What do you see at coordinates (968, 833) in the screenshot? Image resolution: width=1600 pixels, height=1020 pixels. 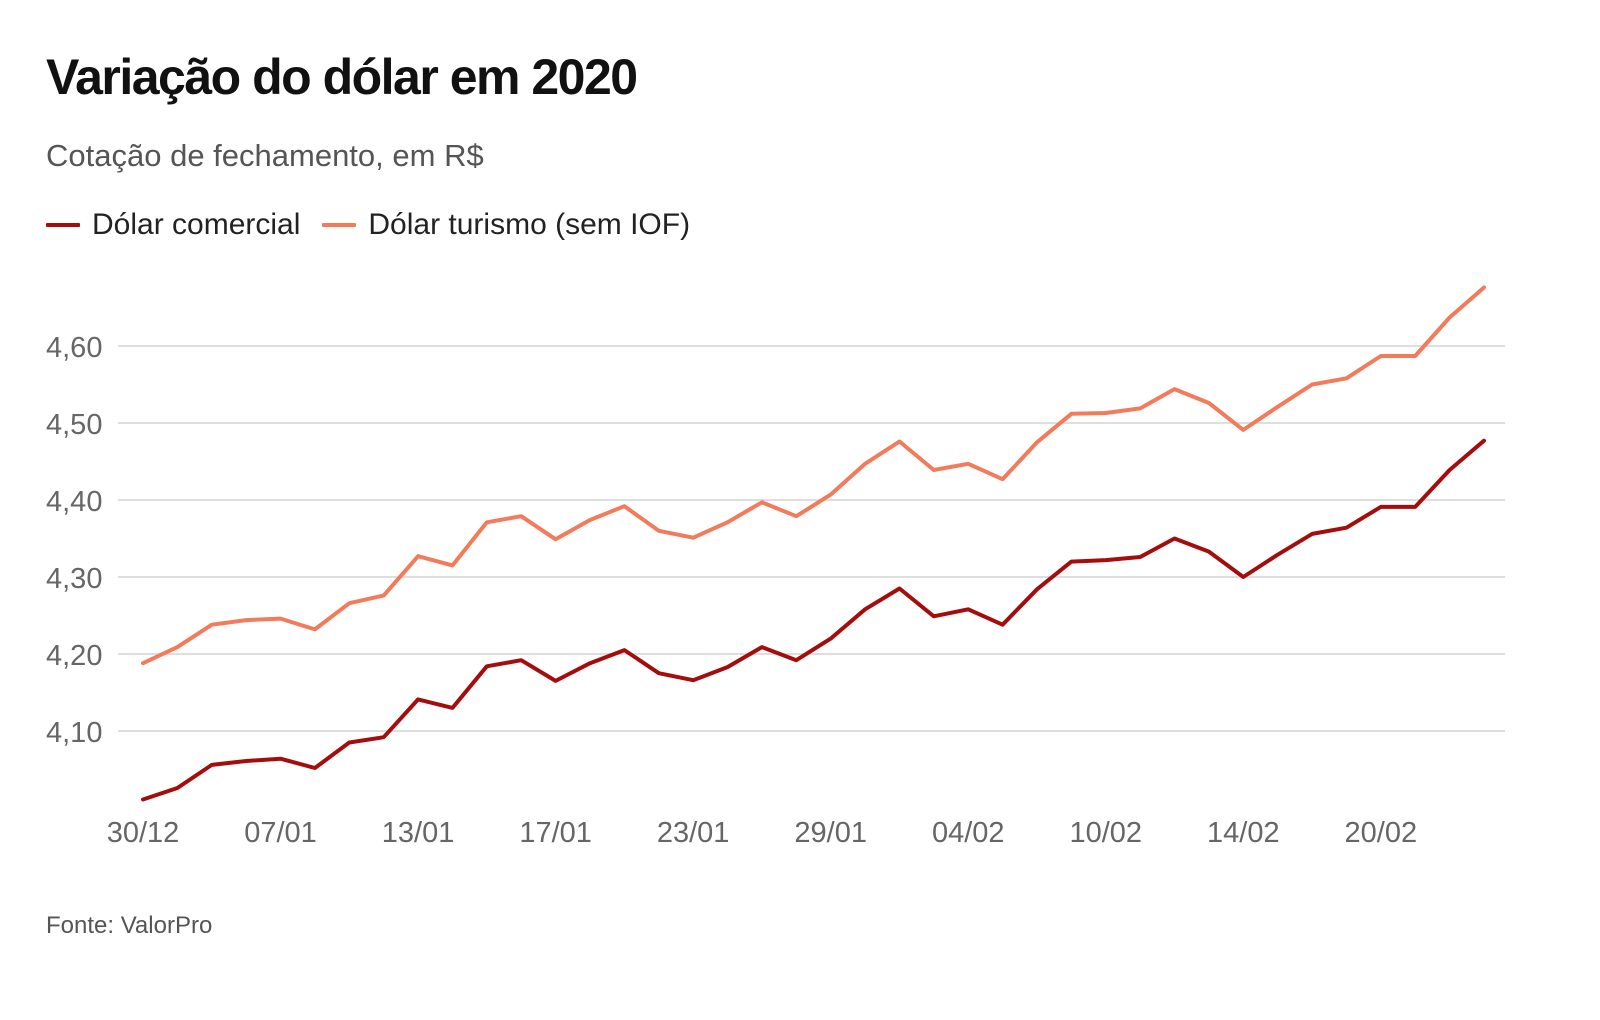 I see `x-tick-label: 04/02` at bounding box center [968, 833].